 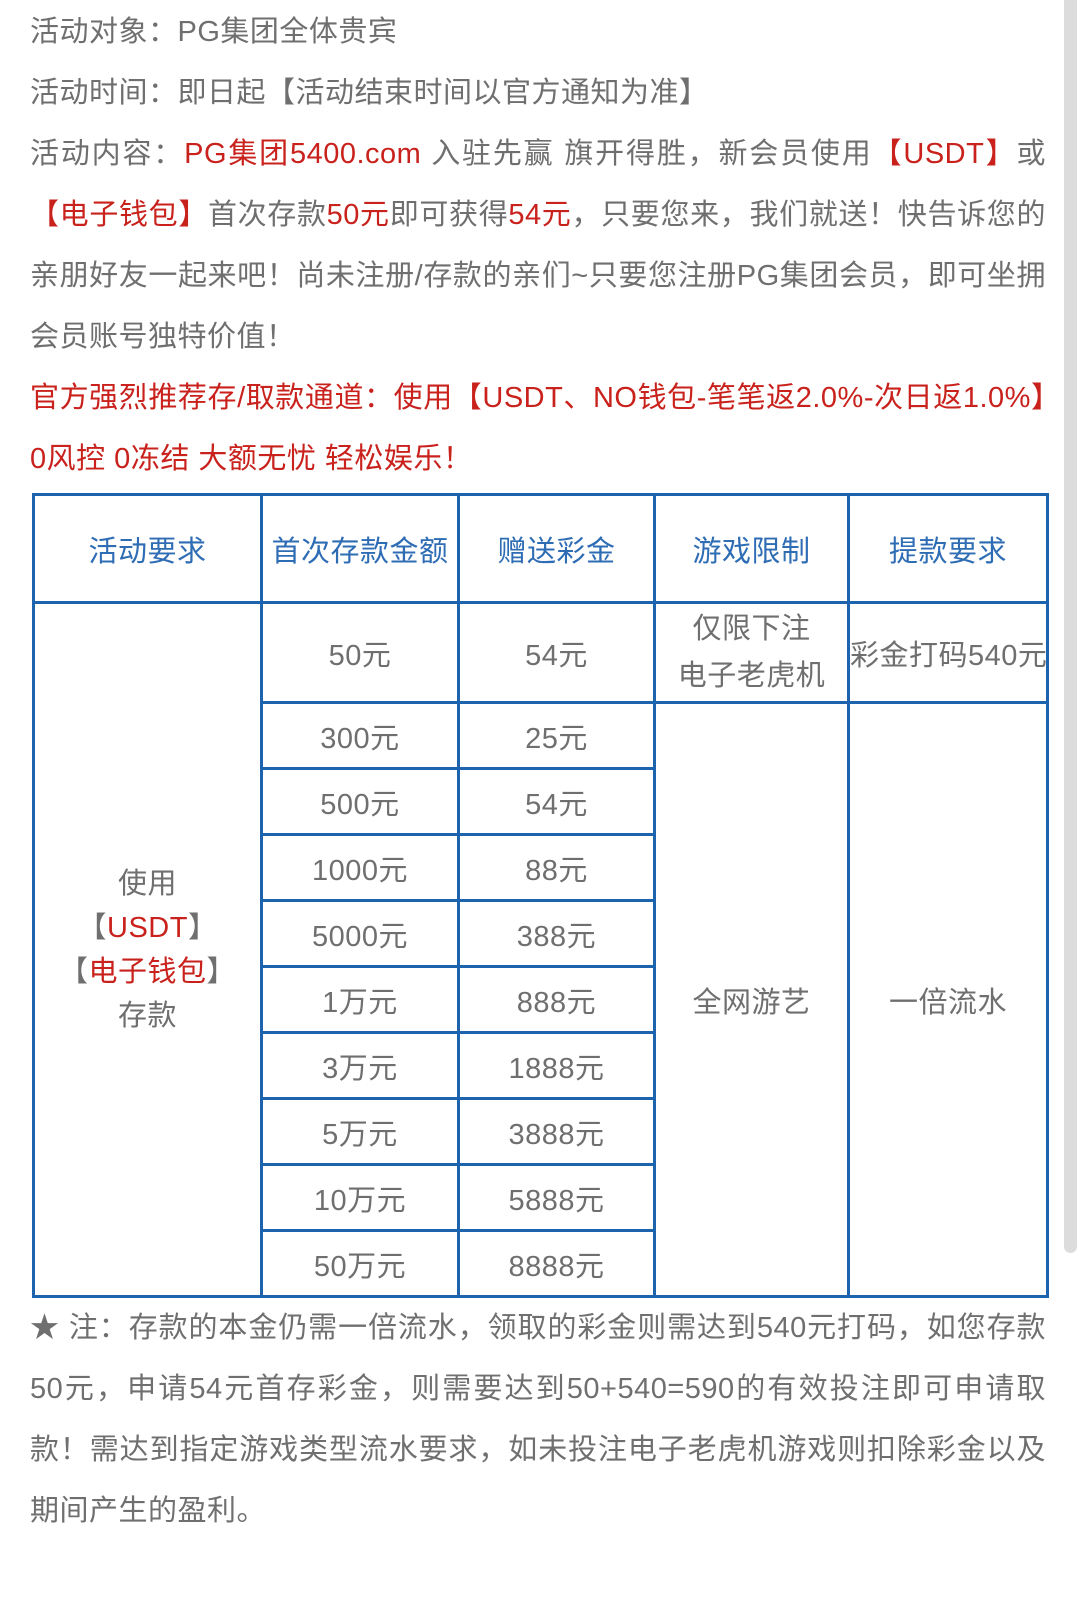 I want to click on deposit-cell: 500元, so click(x=360, y=801).